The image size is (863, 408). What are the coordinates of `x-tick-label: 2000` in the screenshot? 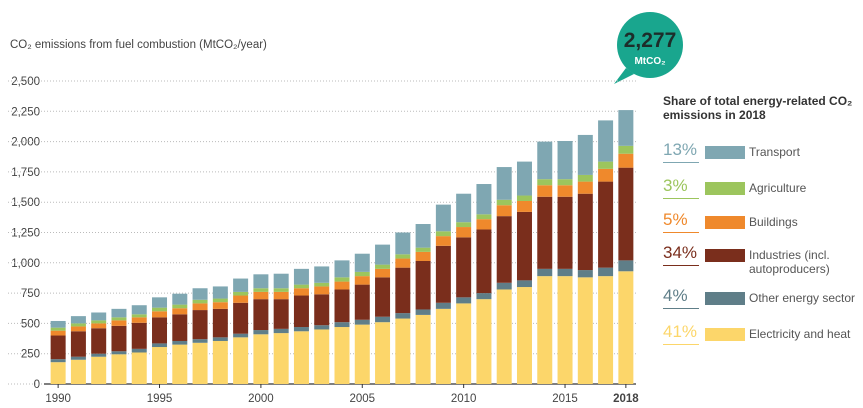 It's located at (261, 399).